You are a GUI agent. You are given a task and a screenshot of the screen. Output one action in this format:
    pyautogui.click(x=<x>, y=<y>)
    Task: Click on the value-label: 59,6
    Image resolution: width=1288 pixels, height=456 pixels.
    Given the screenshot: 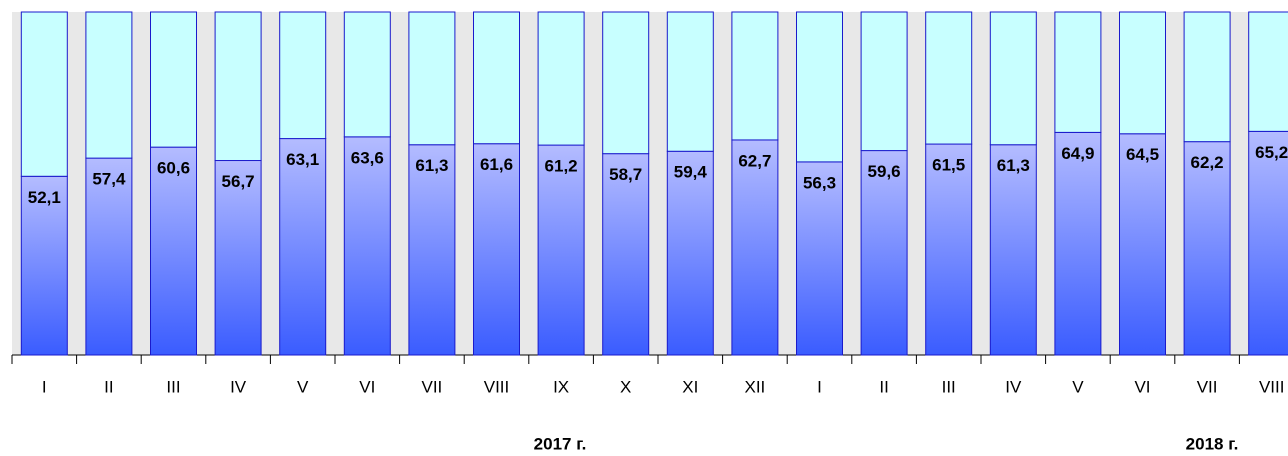 What is the action you would take?
    pyautogui.click(x=884, y=171)
    